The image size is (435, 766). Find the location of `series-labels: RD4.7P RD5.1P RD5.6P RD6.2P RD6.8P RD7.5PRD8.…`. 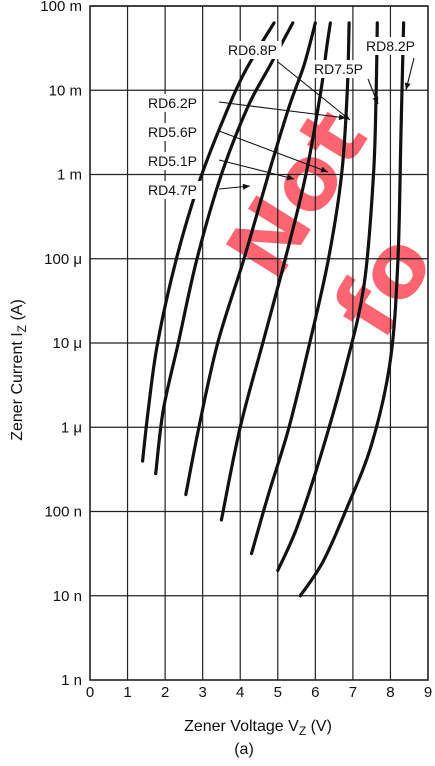

series-labels: RD4.7P RD5.1P RD5.6P RD6.2P RD6.8P RD7.5PRD8.… is located at coordinates (283, 118).